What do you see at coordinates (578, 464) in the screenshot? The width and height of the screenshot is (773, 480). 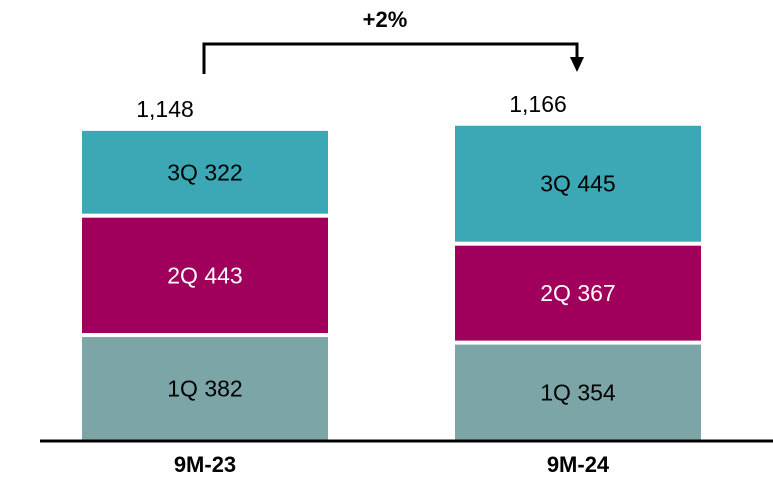 I see `category-label-9m-24: 9M-24` at bounding box center [578, 464].